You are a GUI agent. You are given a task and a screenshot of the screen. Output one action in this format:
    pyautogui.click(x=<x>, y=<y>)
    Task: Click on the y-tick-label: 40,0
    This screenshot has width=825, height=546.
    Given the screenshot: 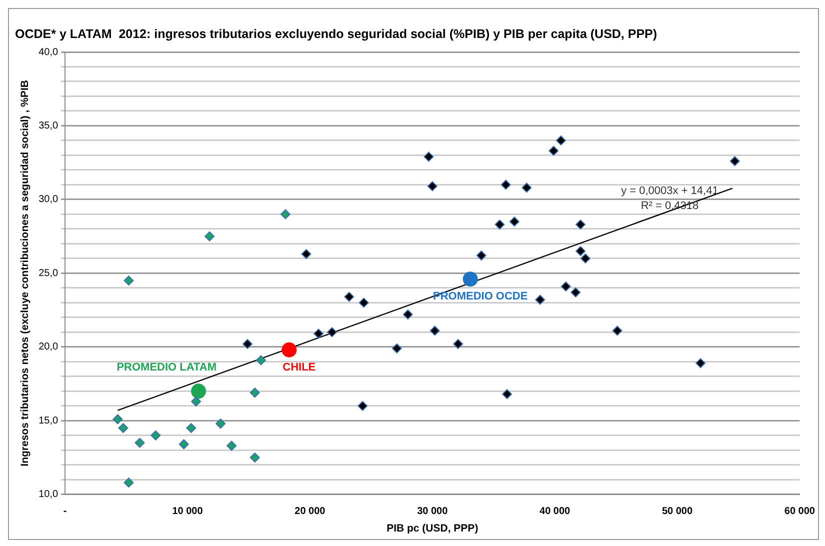 What is the action you would take?
    pyautogui.click(x=48, y=52)
    